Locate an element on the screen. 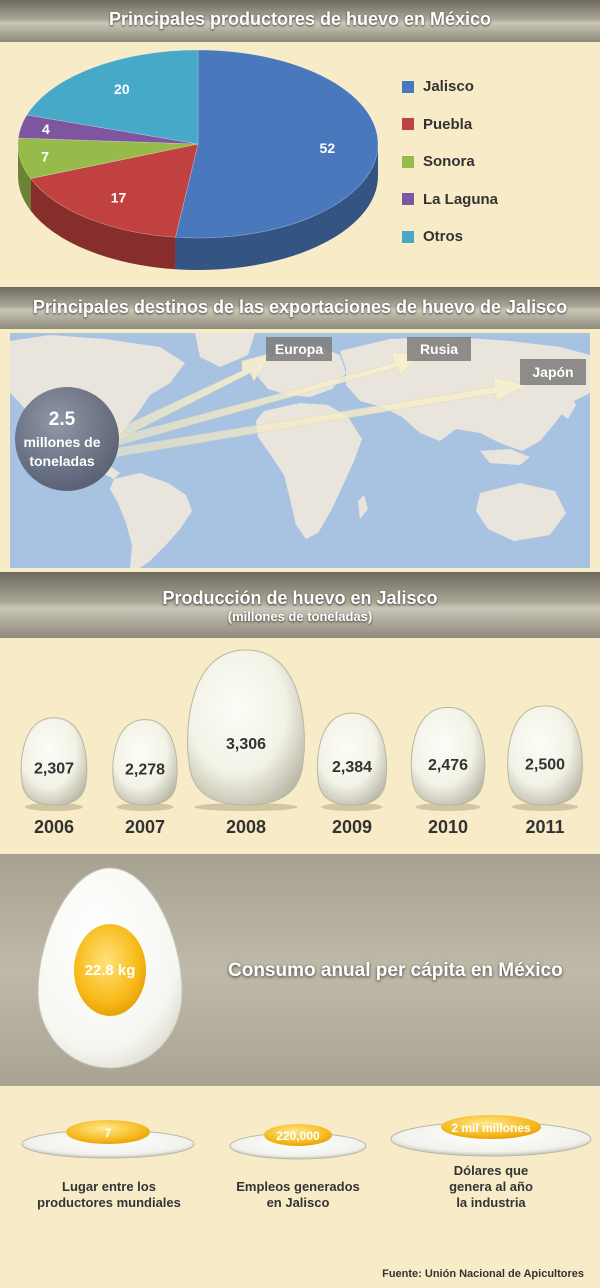  big-egg: 22.8 kg is located at coordinates (110, 968).